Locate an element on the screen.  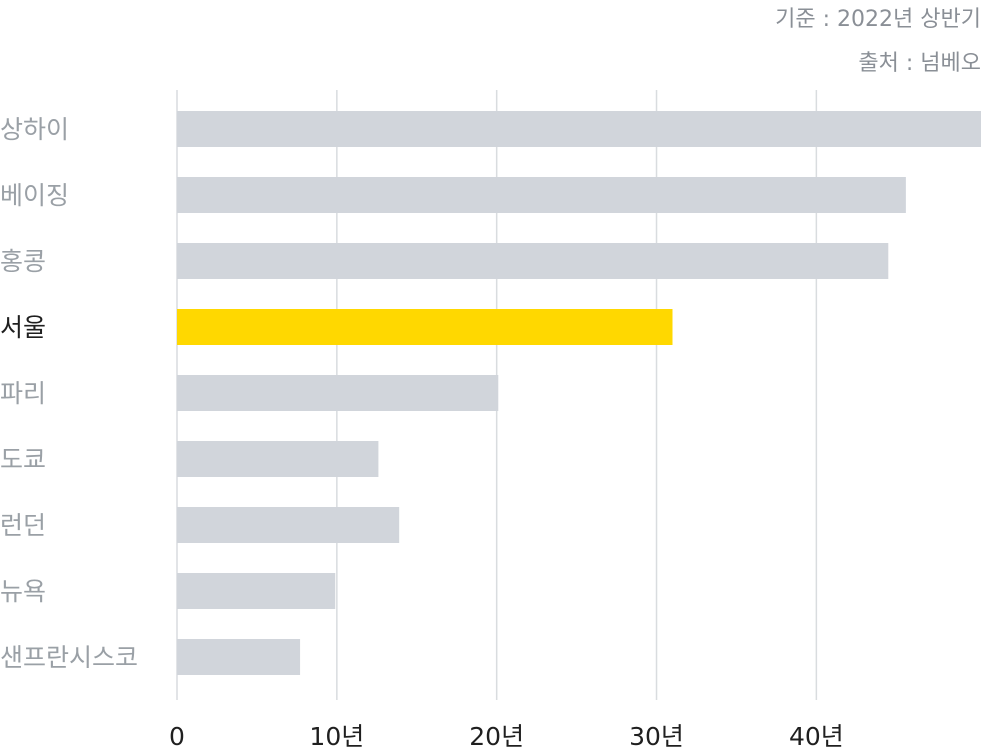
category-label: 뉴욕 is located at coordinates (23, 591).